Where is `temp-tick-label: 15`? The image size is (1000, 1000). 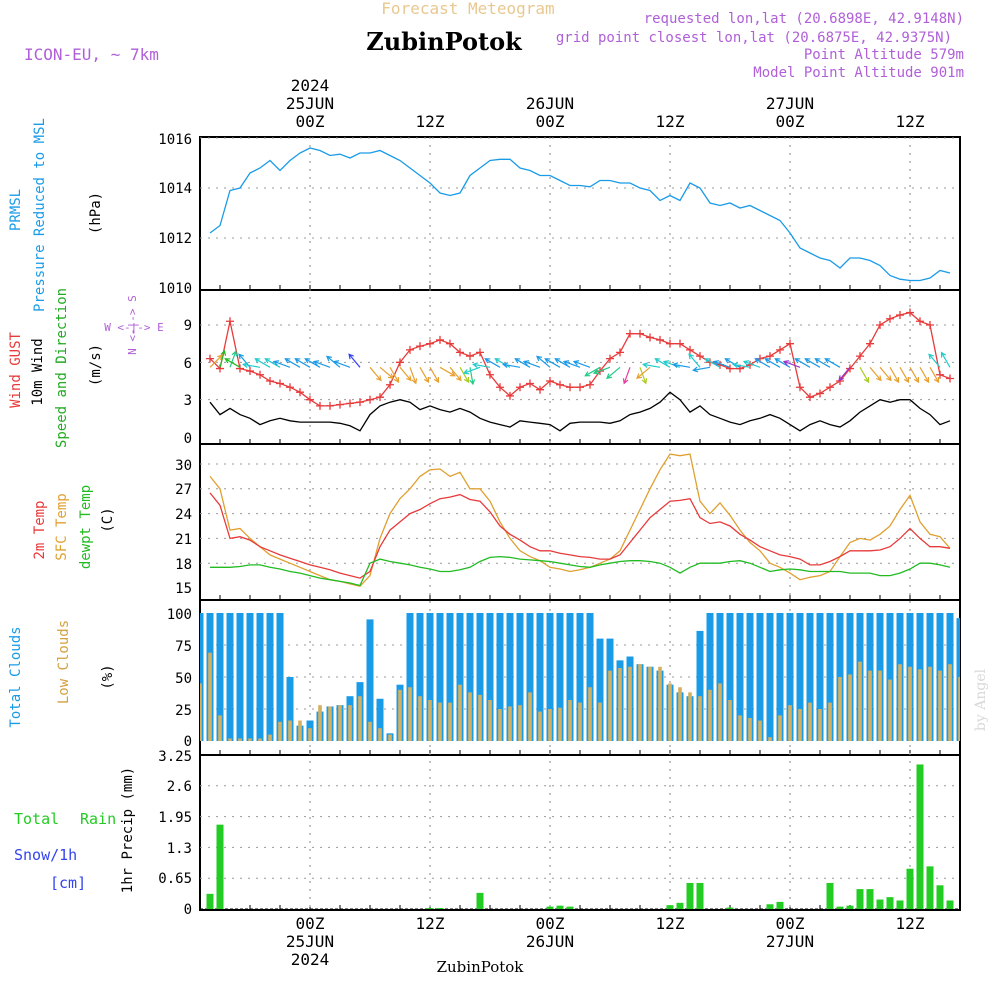
temp-tick-label: 15 is located at coordinates (183, 589).